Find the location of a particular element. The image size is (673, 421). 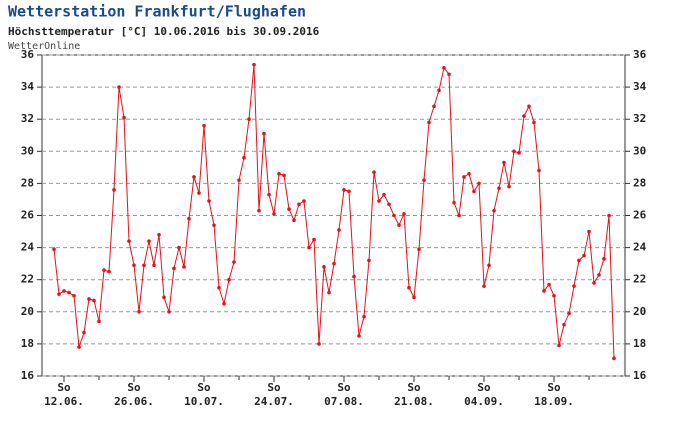

chart-title: Wetterstation Frankfurt/Flughafen is located at coordinates (157, 12).